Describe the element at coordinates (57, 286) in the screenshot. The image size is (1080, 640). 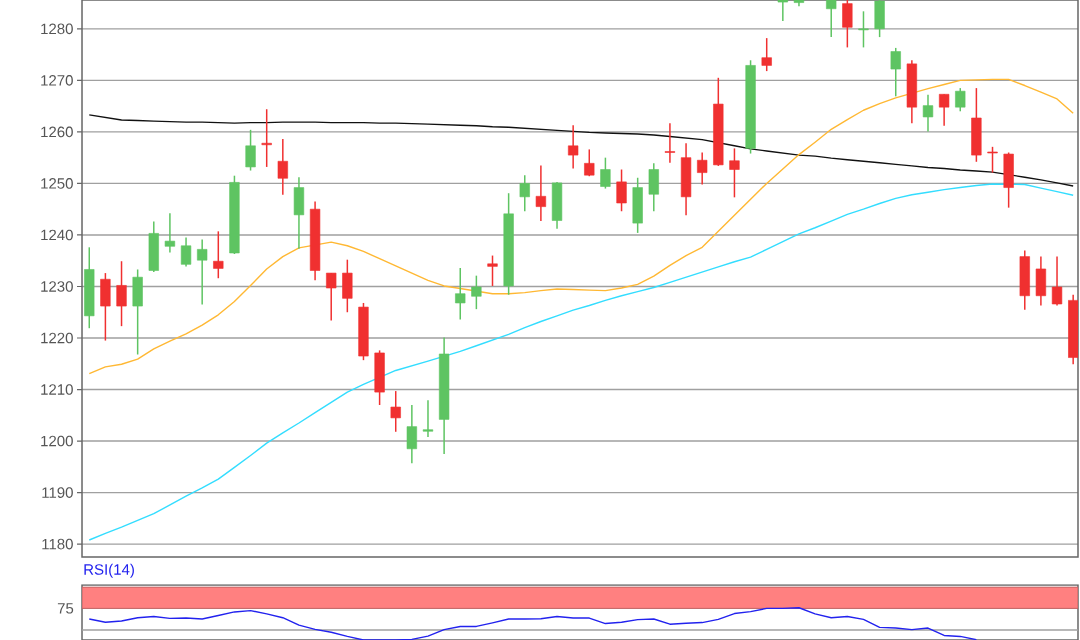
I see `y-tick-label: 1230` at that location.